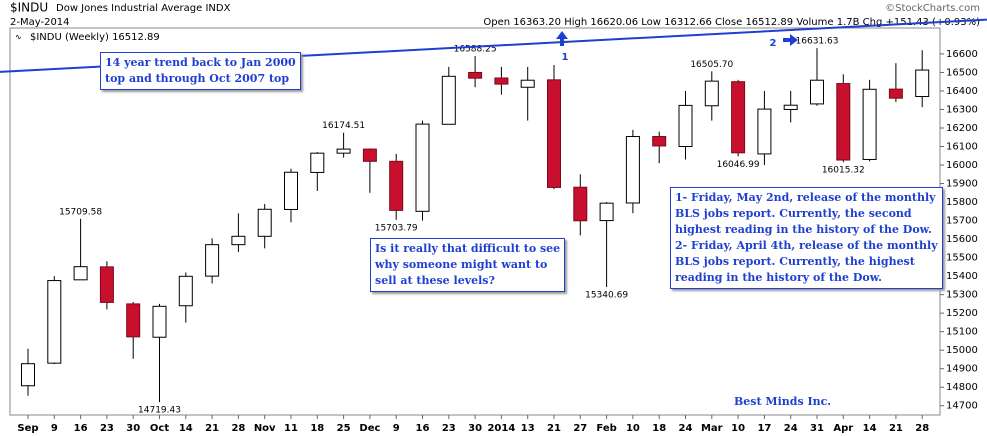 The image size is (987, 436). I want to click on x-tick-label: 13, so click(528, 428).